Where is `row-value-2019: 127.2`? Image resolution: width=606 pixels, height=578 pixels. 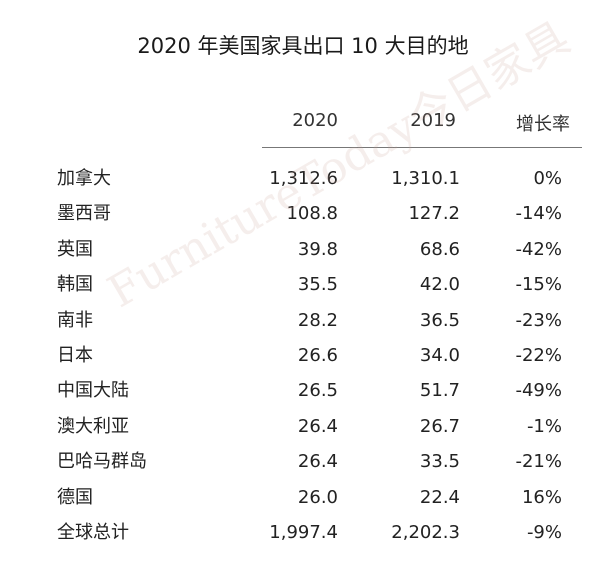 row-value-2019: 127.2 is located at coordinates (434, 214).